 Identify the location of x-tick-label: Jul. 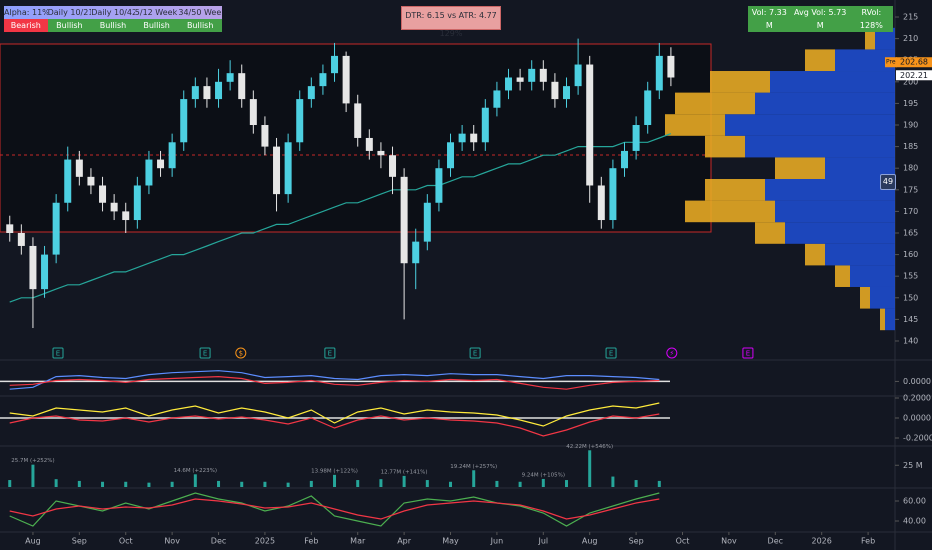
(542, 541).